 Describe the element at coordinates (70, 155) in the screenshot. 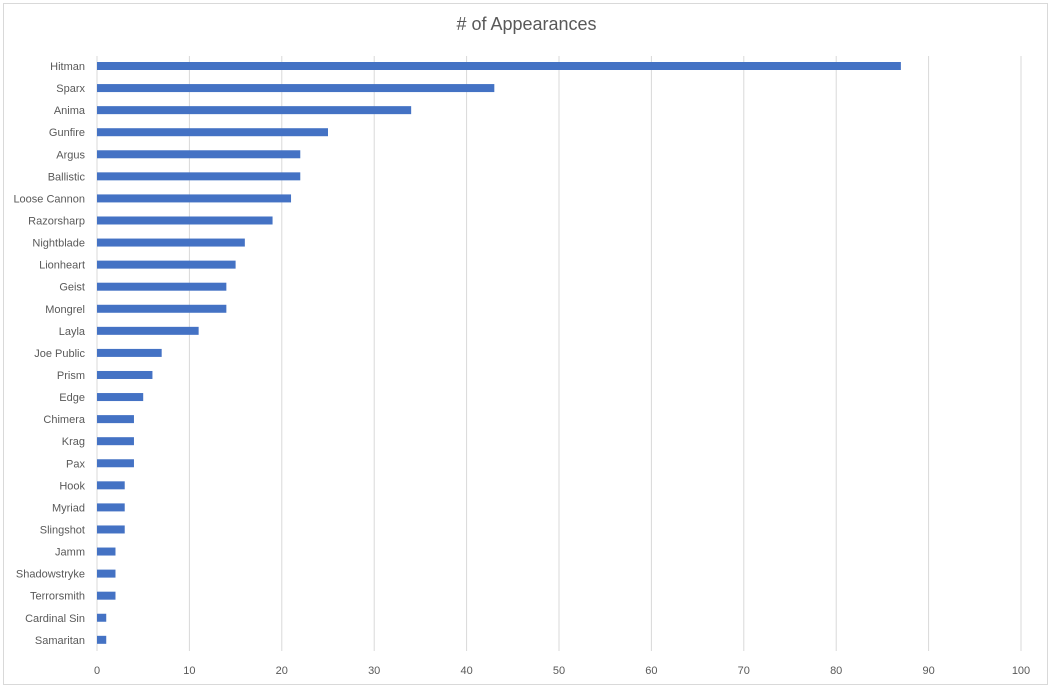

I see `category-label: Argus` at that location.